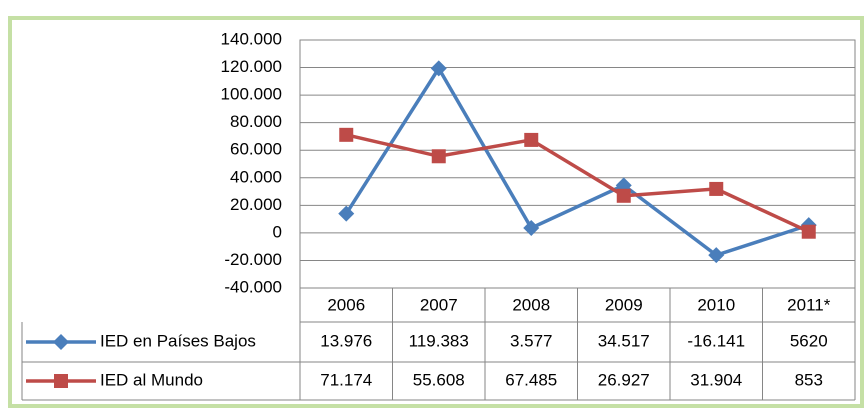 The height and width of the screenshot is (408, 865). What do you see at coordinates (531, 304) in the screenshot?
I see `x-tick-label: 2008` at bounding box center [531, 304].